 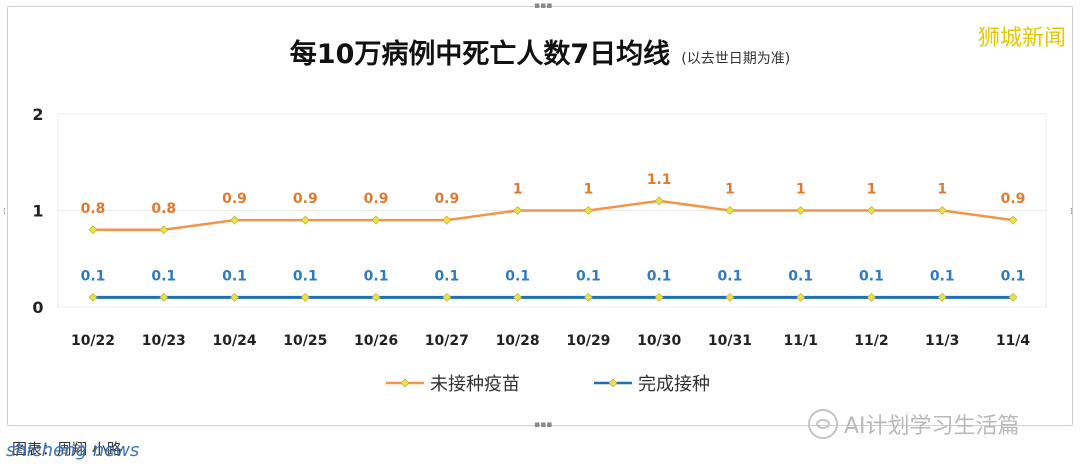 What do you see at coordinates (93, 341) in the screenshot?
I see `x-tick-label: 10/22` at bounding box center [93, 341].